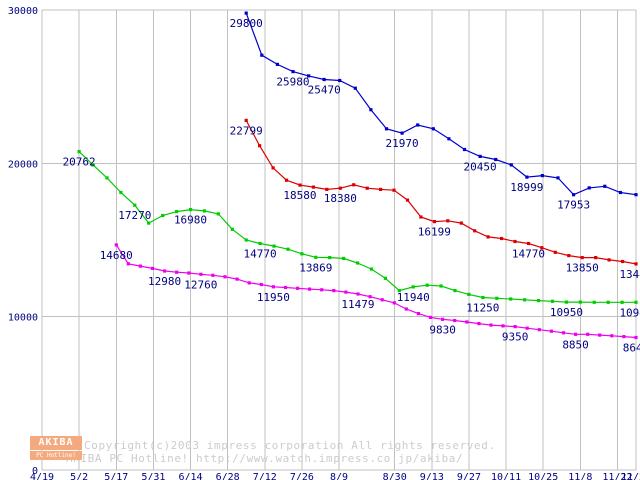 Image resolution: width=640 pixels, height=480 pixels. Describe the element at coordinates (79, 162) in the screenshot. I see `data-label-green: 20762` at that location.